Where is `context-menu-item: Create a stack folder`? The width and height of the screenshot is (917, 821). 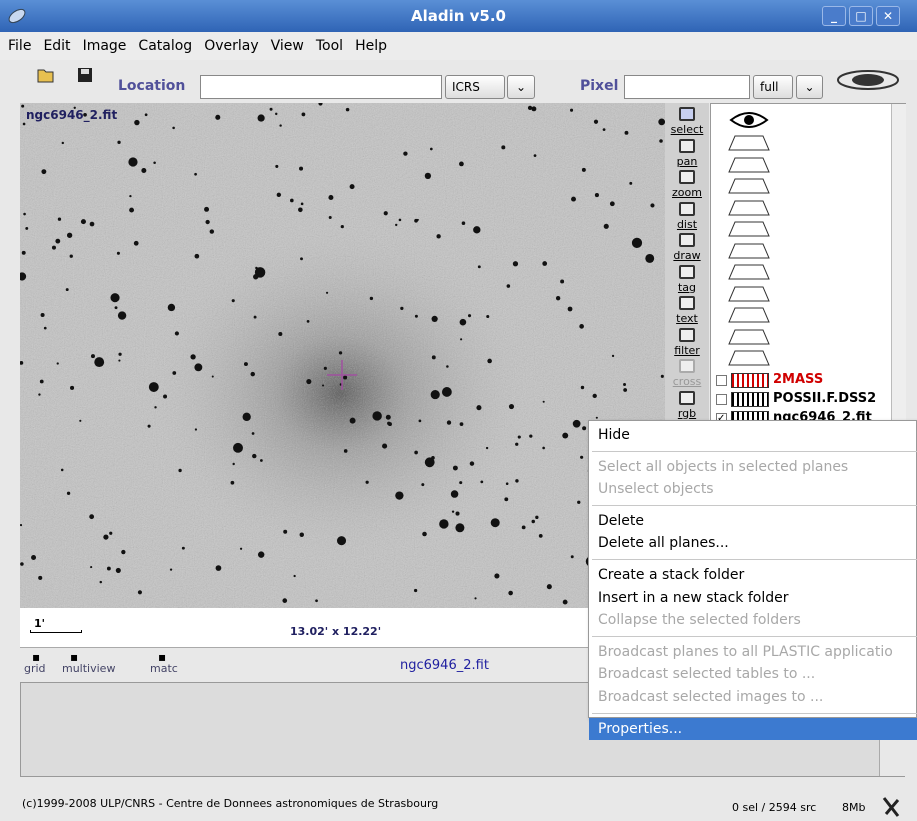 context-menu-item: Create a stack folder is located at coordinates (671, 575).